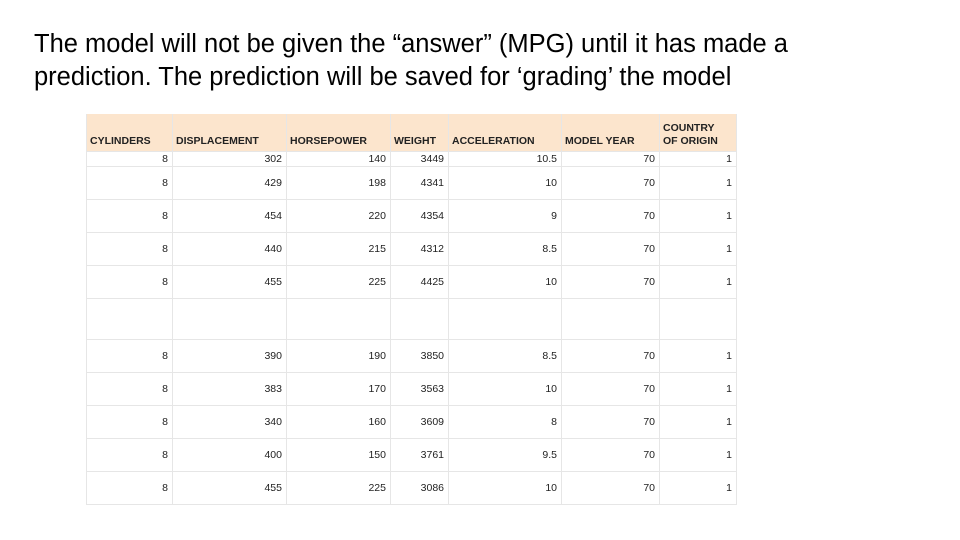  I want to click on table-cell-horsepower: 160, so click(338, 422).